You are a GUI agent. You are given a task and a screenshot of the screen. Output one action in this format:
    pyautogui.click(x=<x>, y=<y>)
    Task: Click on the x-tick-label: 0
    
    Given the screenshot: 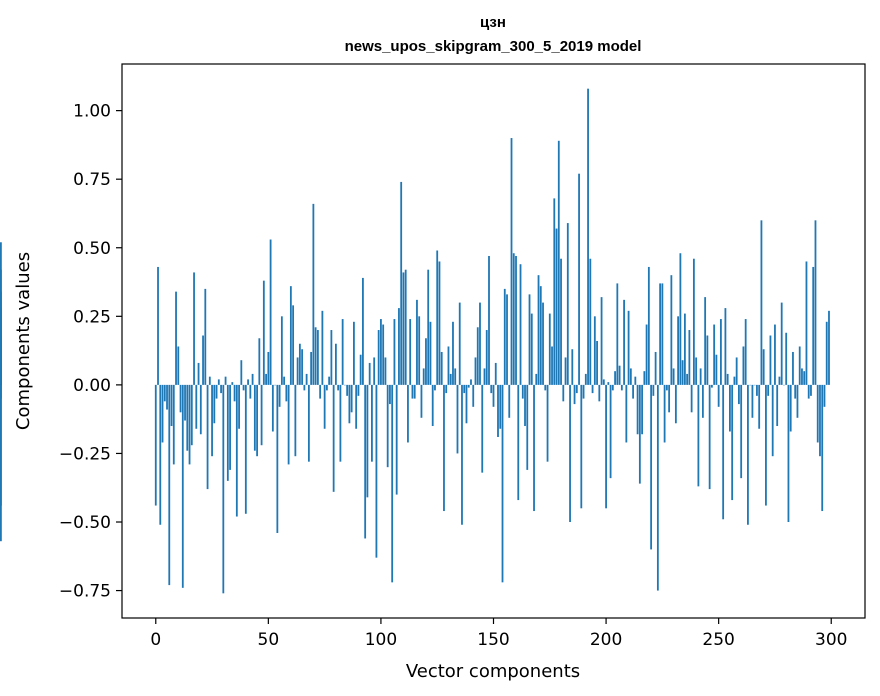 What is the action you would take?
    pyautogui.click(x=155, y=640)
    